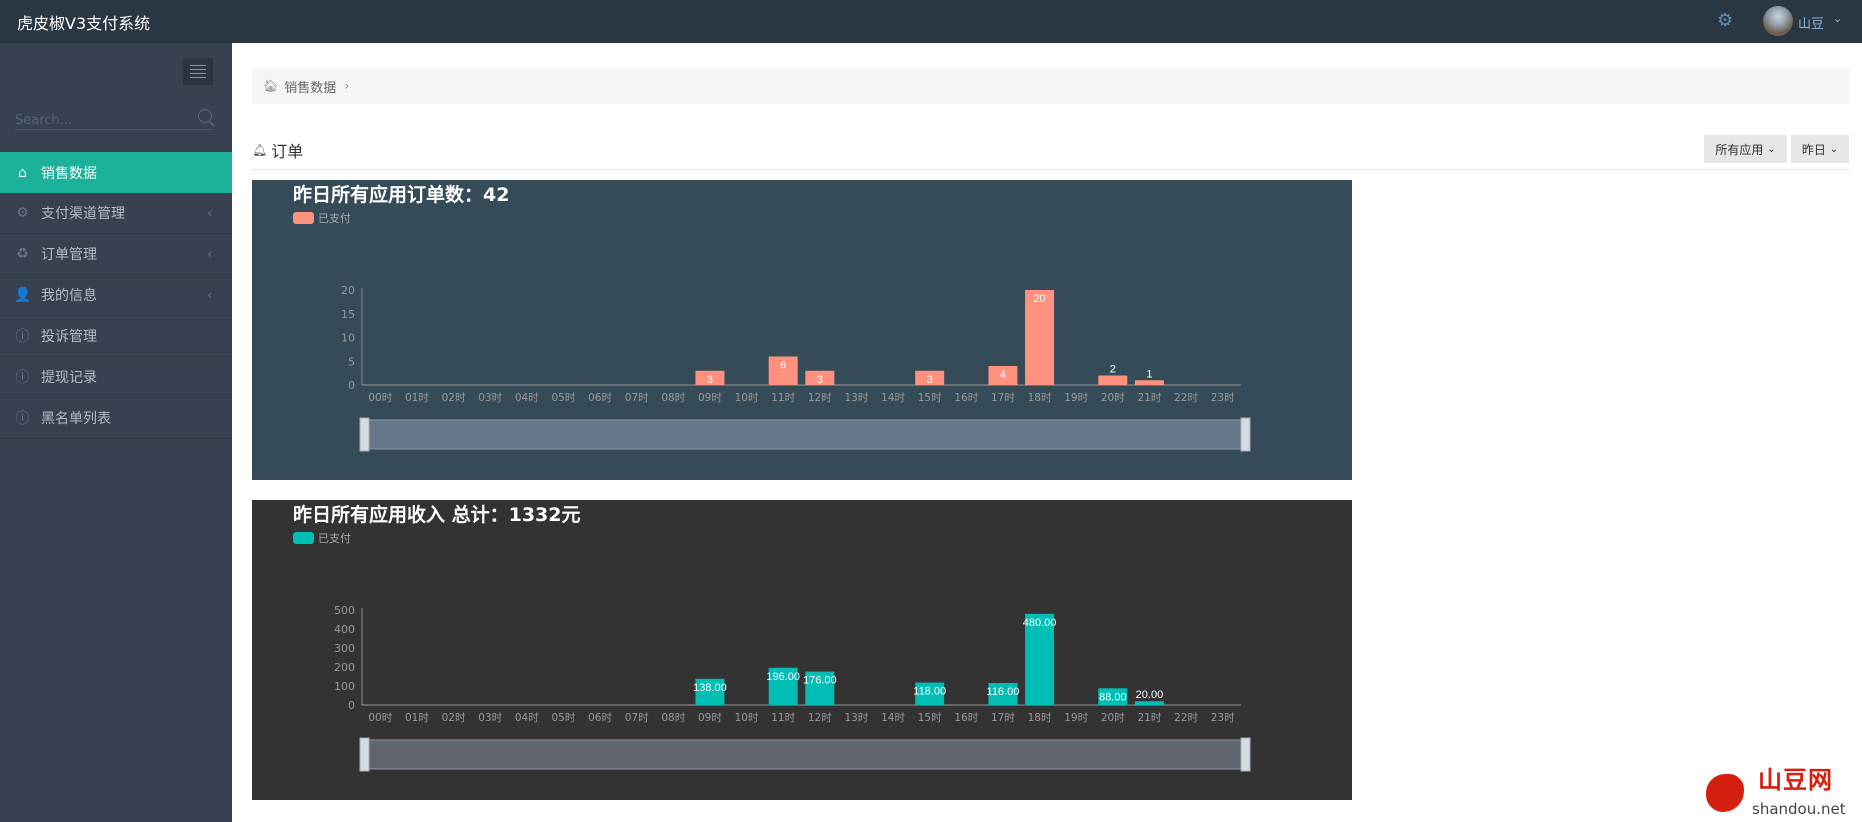 The width and height of the screenshot is (1862, 822). What do you see at coordinates (83, 214) in the screenshot?
I see `sidebar-item-label: 支付渠道管理` at bounding box center [83, 214].